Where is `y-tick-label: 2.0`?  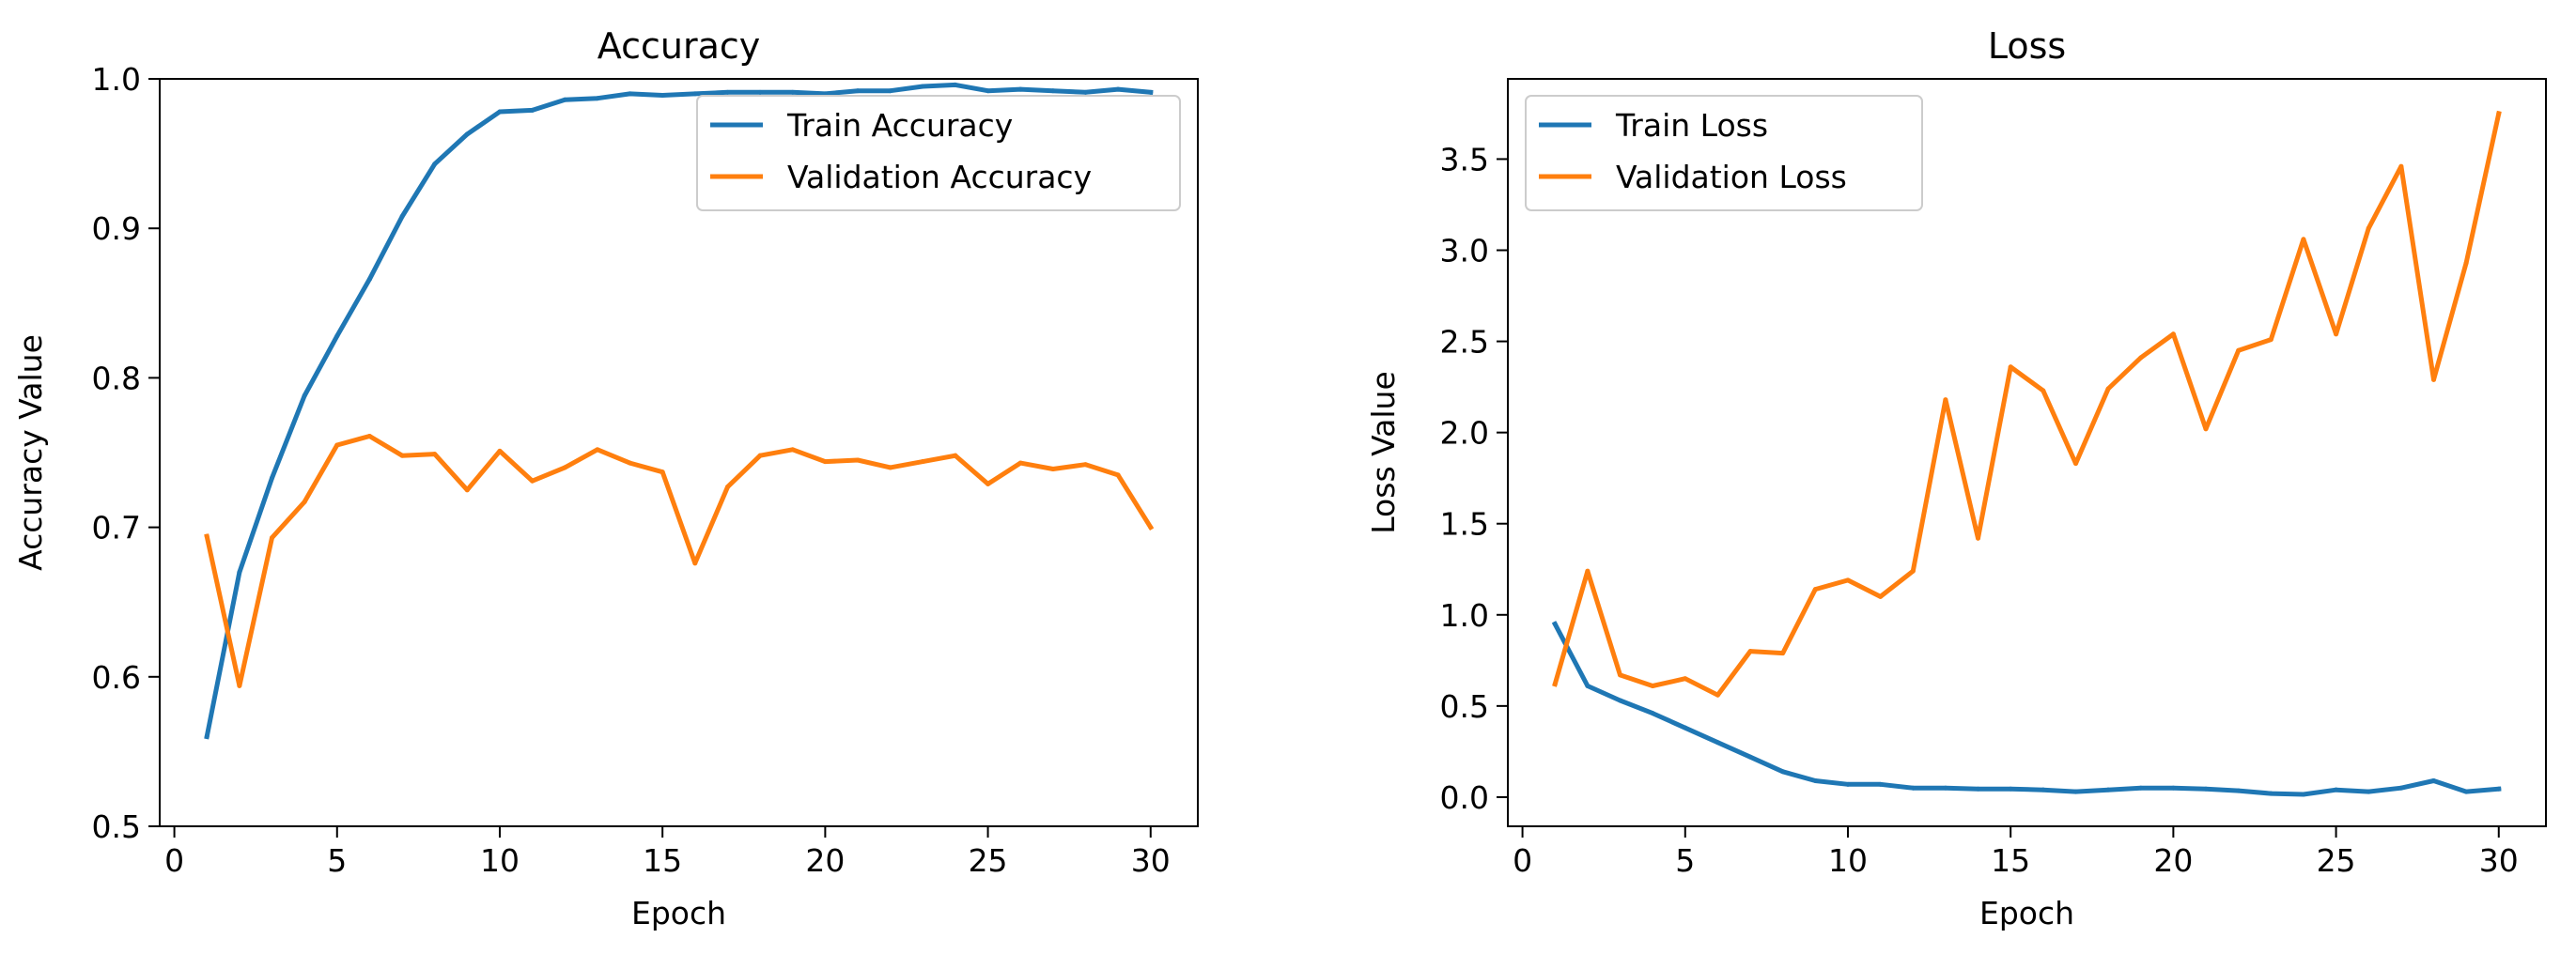
y-tick-label: 2.0 is located at coordinates (1464, 433).